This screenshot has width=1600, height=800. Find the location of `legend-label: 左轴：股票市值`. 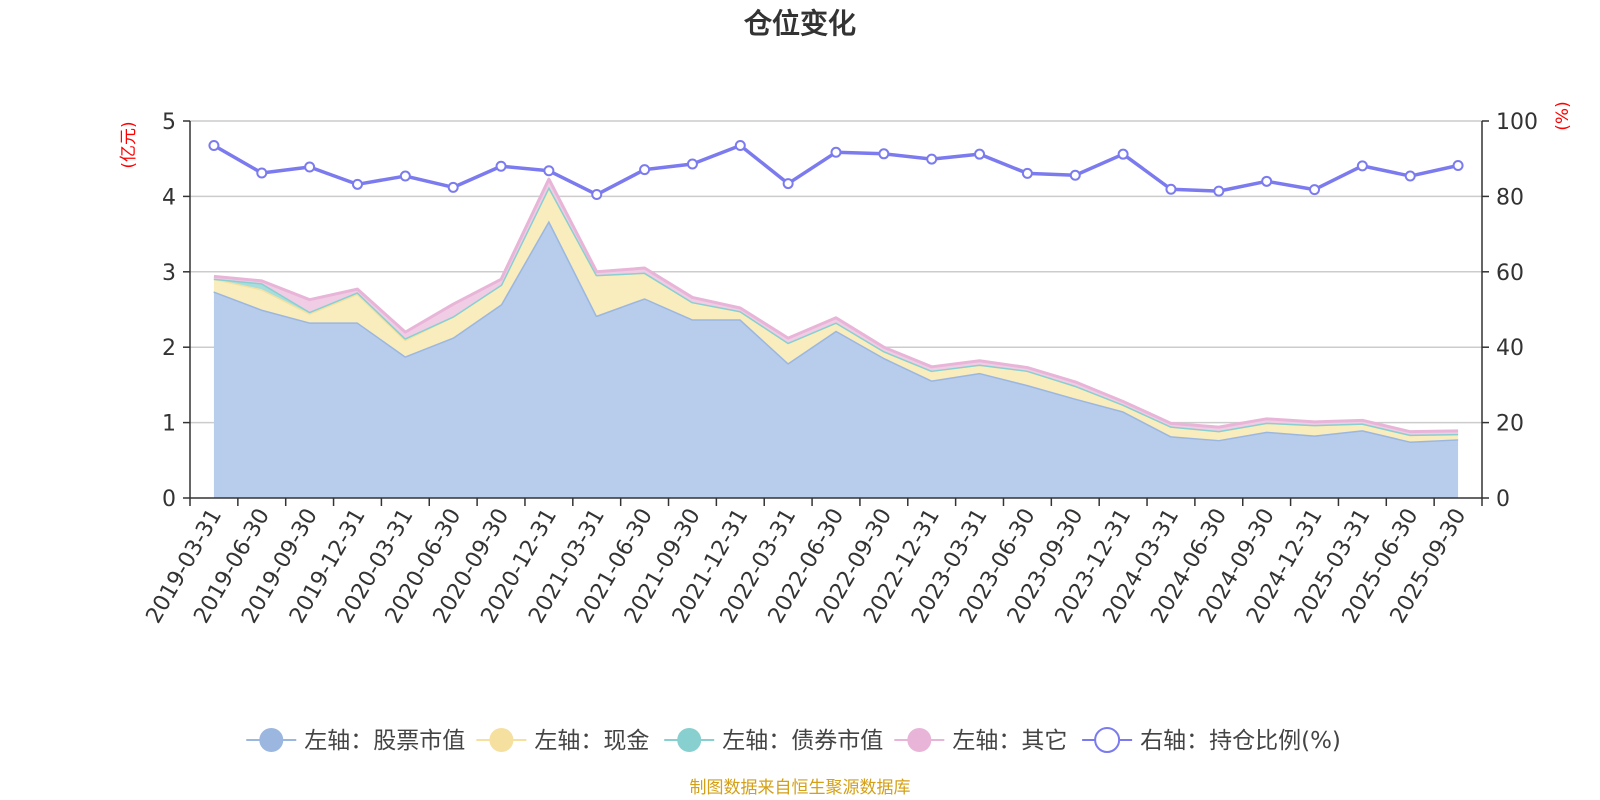

legend-label: 左轴：股票市值 is located at coordinates (384, 741).